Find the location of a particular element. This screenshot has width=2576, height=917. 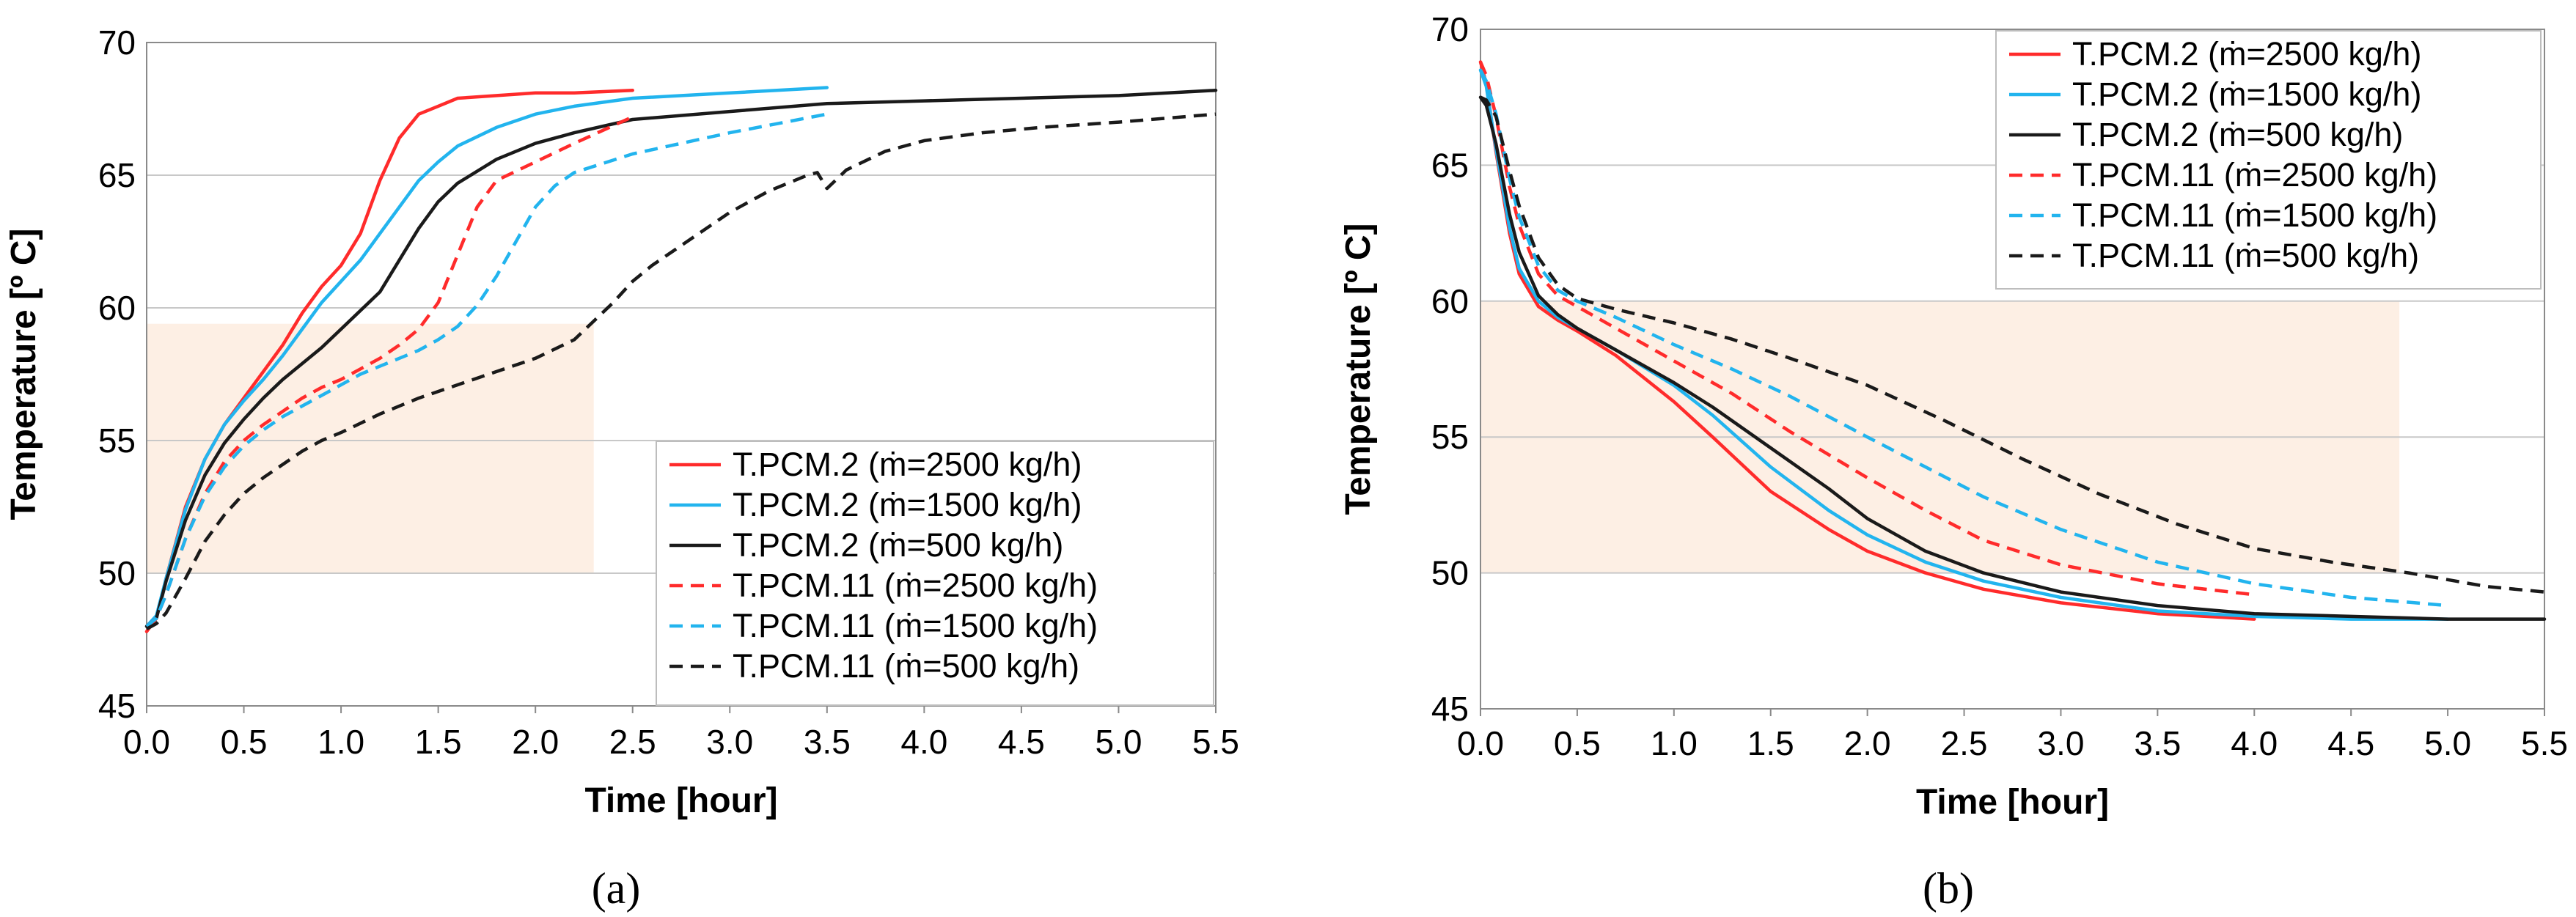

panel-label-a: (a) is located at coordinates (616, 888).